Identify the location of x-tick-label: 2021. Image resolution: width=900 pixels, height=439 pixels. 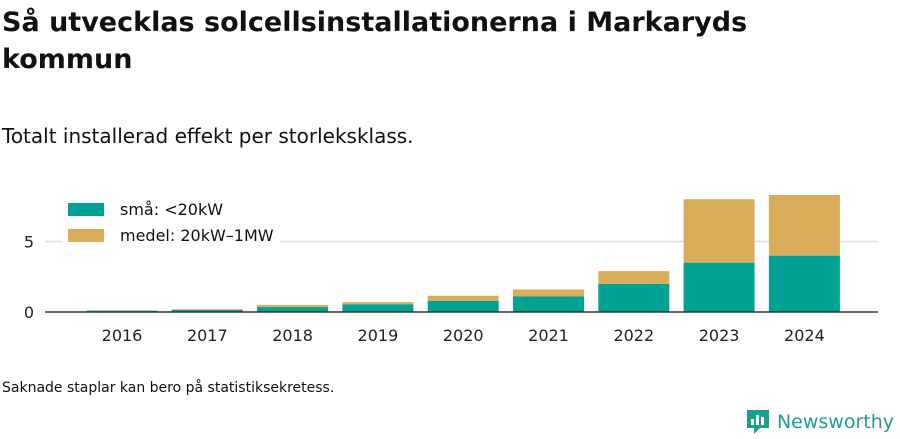
(548, 335).